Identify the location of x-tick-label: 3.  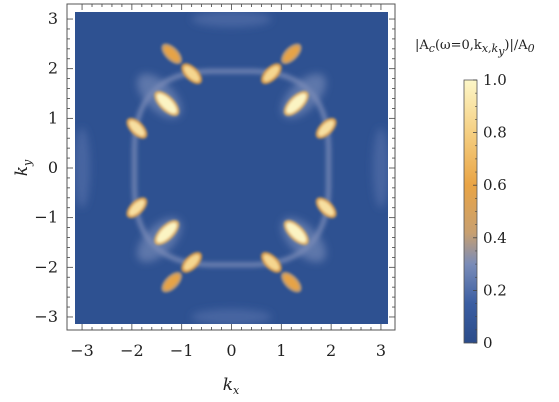
(381, 350).